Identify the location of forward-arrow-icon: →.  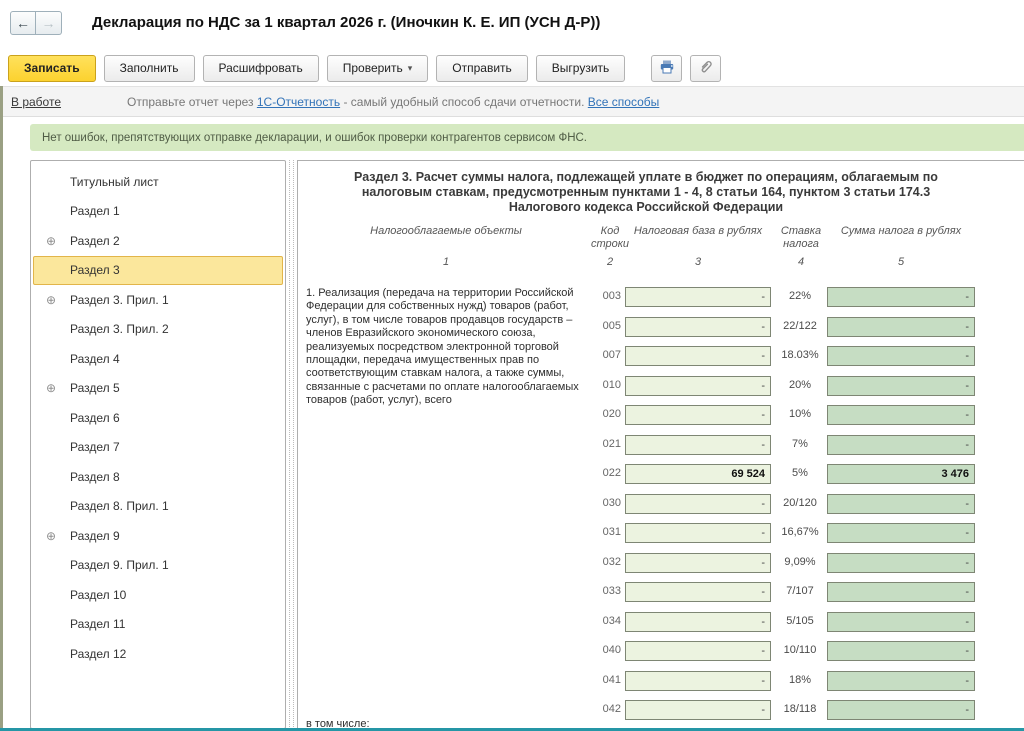
(48, 23).